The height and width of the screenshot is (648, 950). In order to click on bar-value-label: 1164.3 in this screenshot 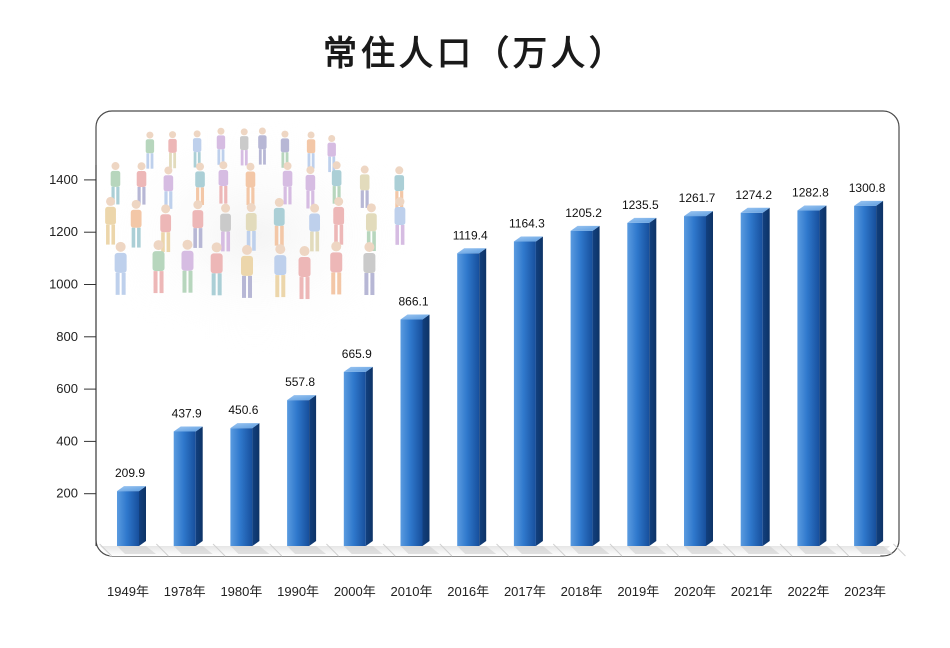, I will do `click(527, 224)`.